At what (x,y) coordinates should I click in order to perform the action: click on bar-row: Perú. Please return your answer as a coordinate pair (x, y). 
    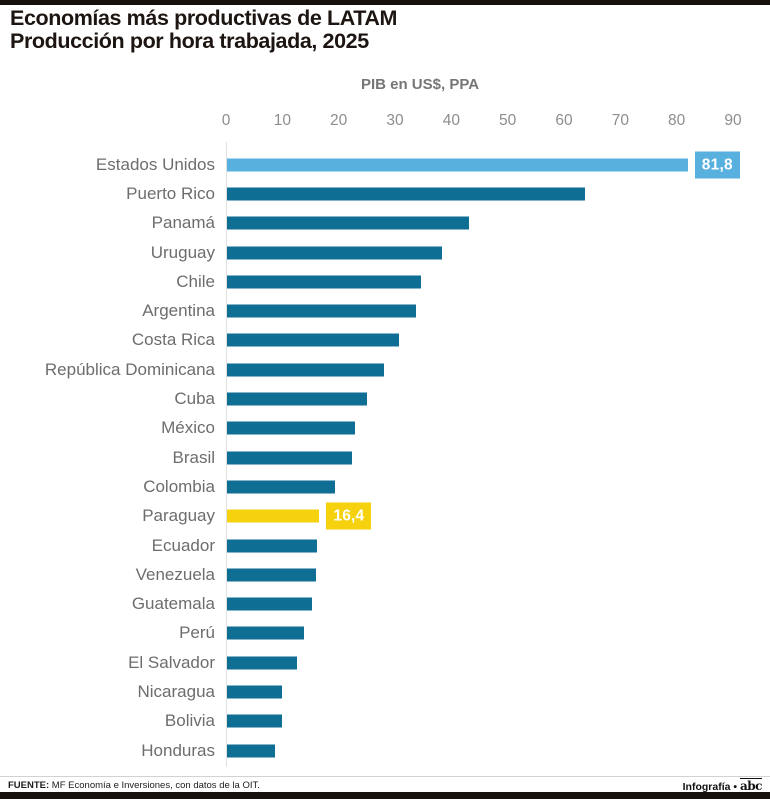
    Looking at the image, I should click on (385, 633).